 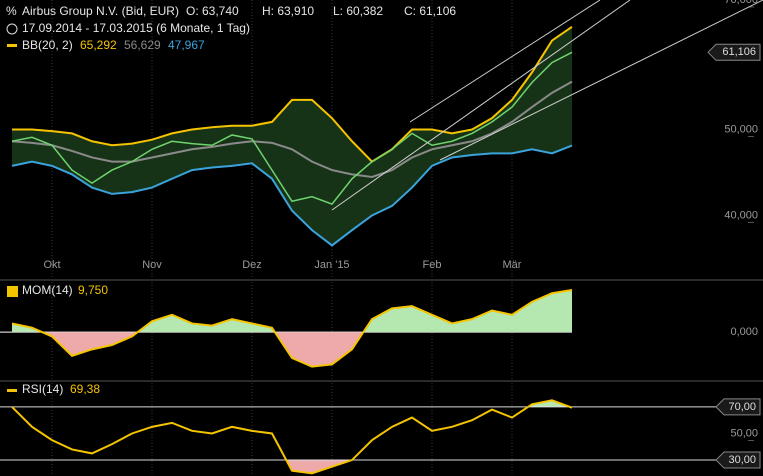 What do you see at coordinates (739, 52) in the screenshot?
I see `price-badge-label: 61,106` at bounding box center [739, 52].